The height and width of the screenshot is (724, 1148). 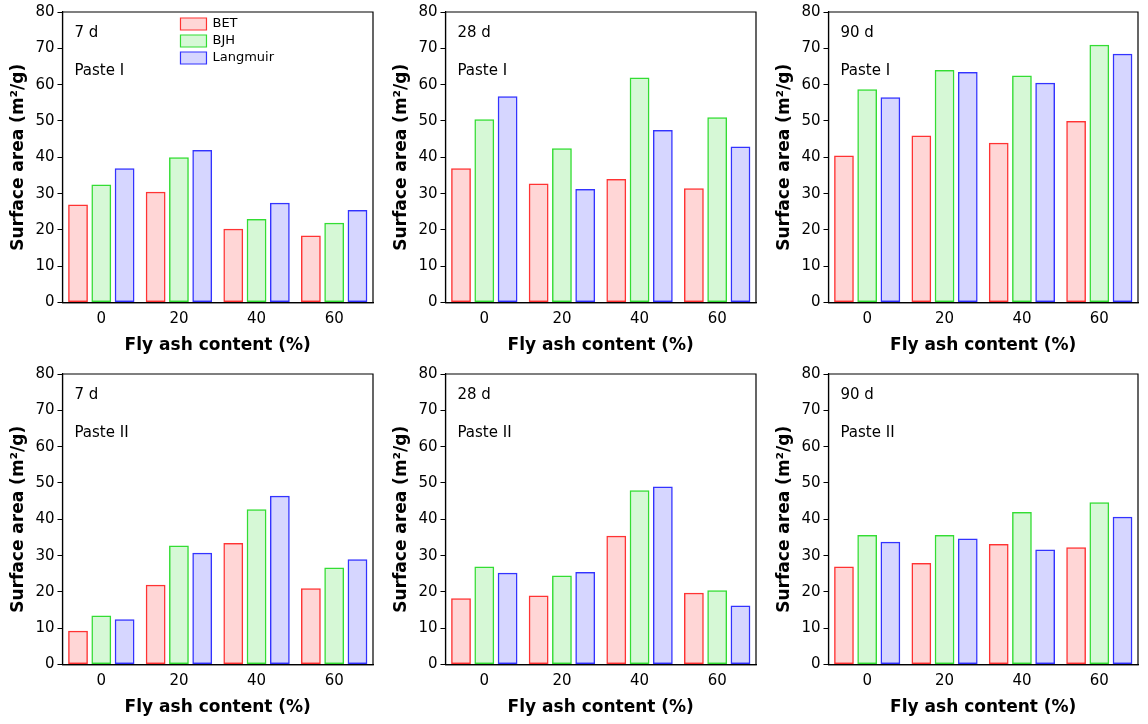 What do you see at coordinates (474, 32) in the screenshot?
I see `annotation: 28 d` at bounding box center [474, 32].